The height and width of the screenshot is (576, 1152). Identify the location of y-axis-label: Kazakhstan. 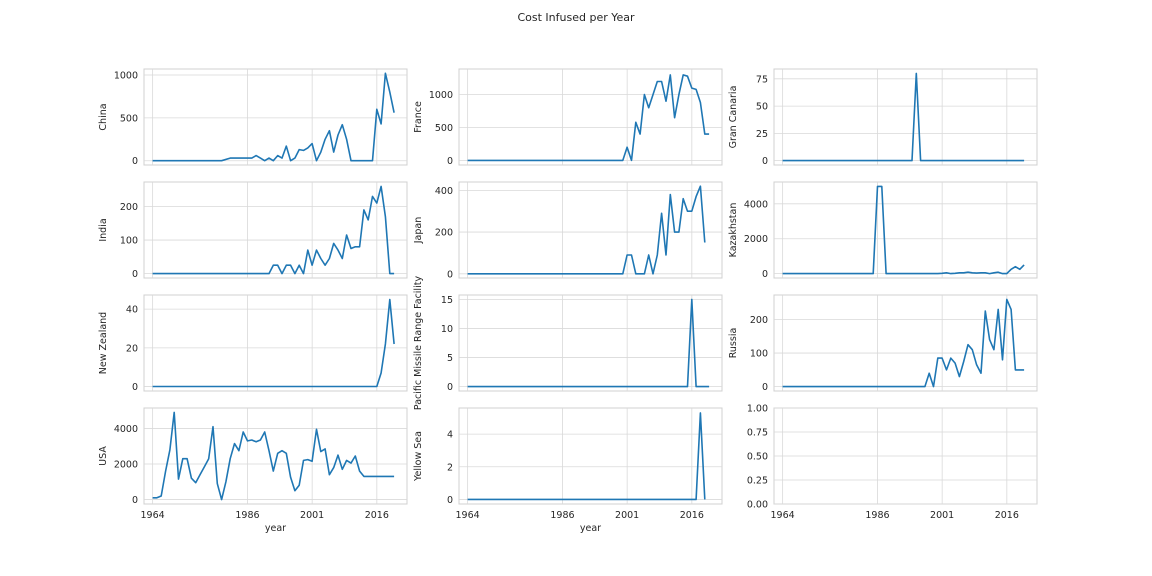
(733, 230).